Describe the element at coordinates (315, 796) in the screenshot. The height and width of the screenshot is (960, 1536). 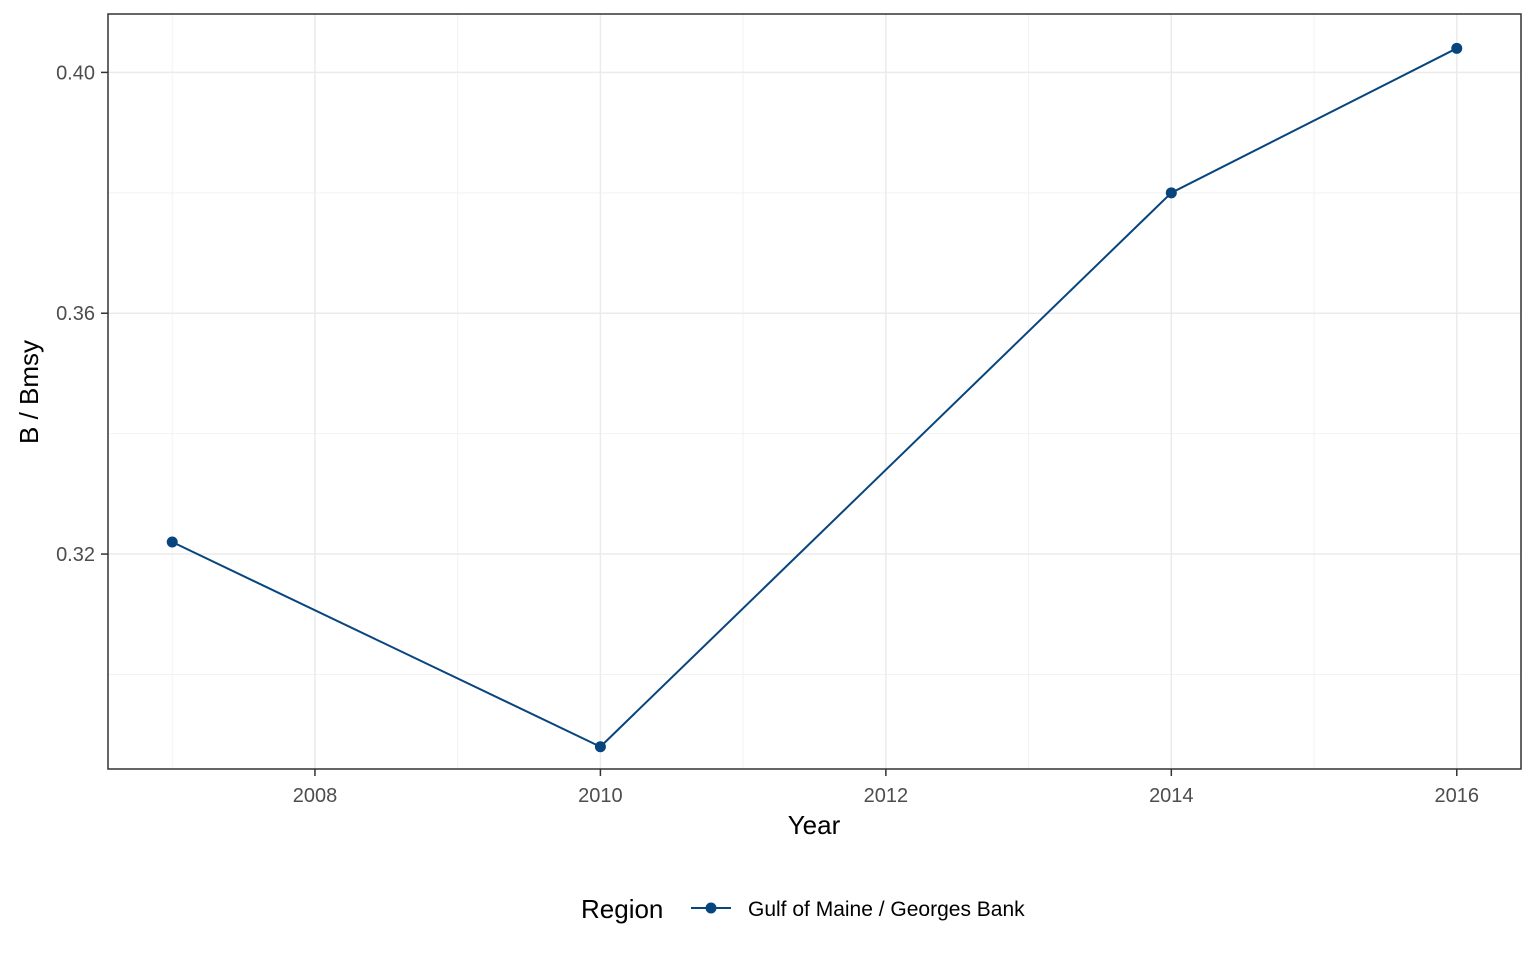
I see `x-tick-label: 2008` at that location.